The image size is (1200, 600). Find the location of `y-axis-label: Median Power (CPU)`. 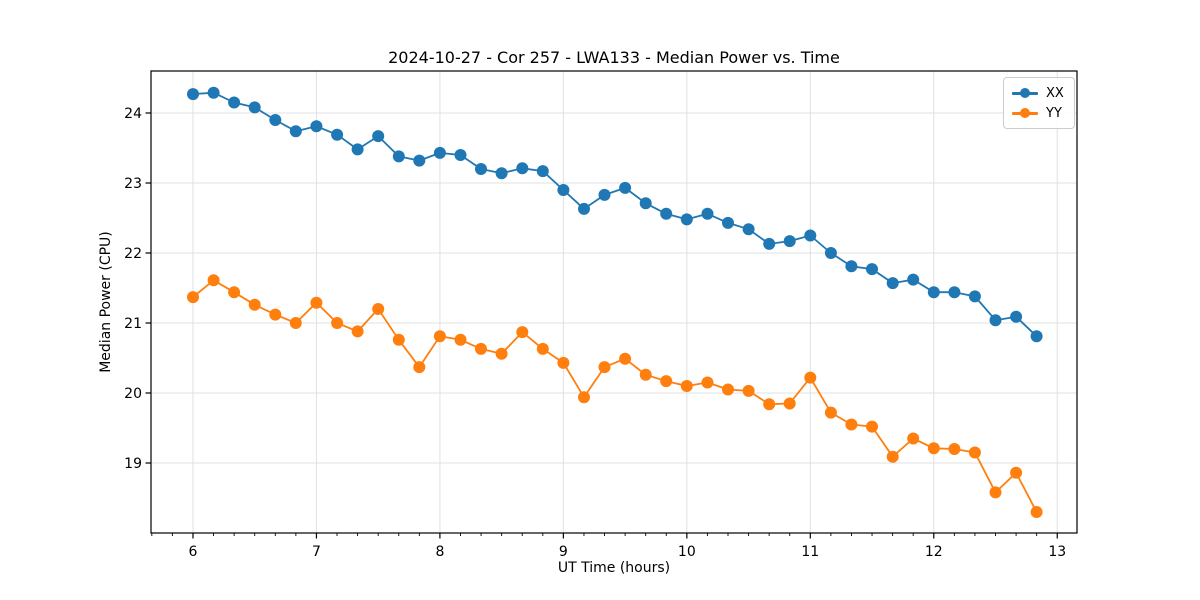

y-axis-label: Median Power (CPU) is located at coordinates (106, 302).